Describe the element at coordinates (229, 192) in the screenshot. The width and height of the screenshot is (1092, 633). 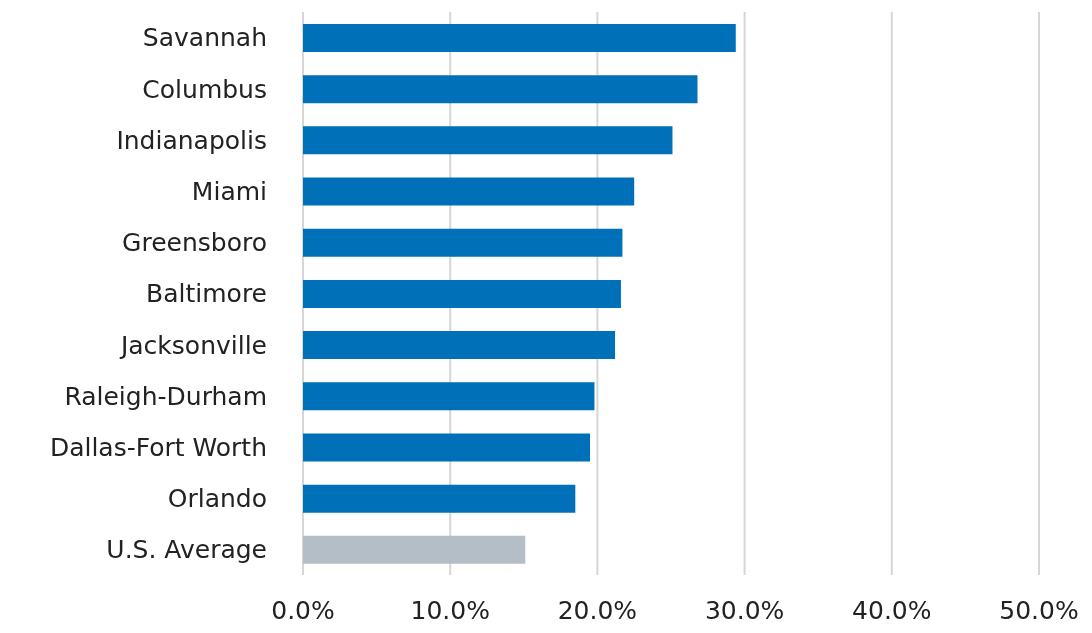
I see `y-tick-label: Miami` at that location.